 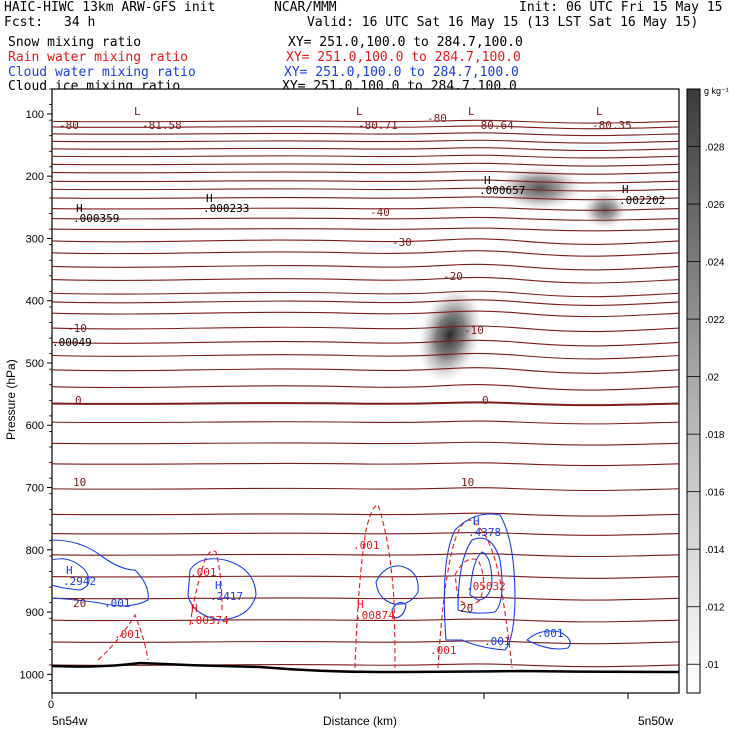 I want to click on terrain-surface-line, so click(x=365, y=667).